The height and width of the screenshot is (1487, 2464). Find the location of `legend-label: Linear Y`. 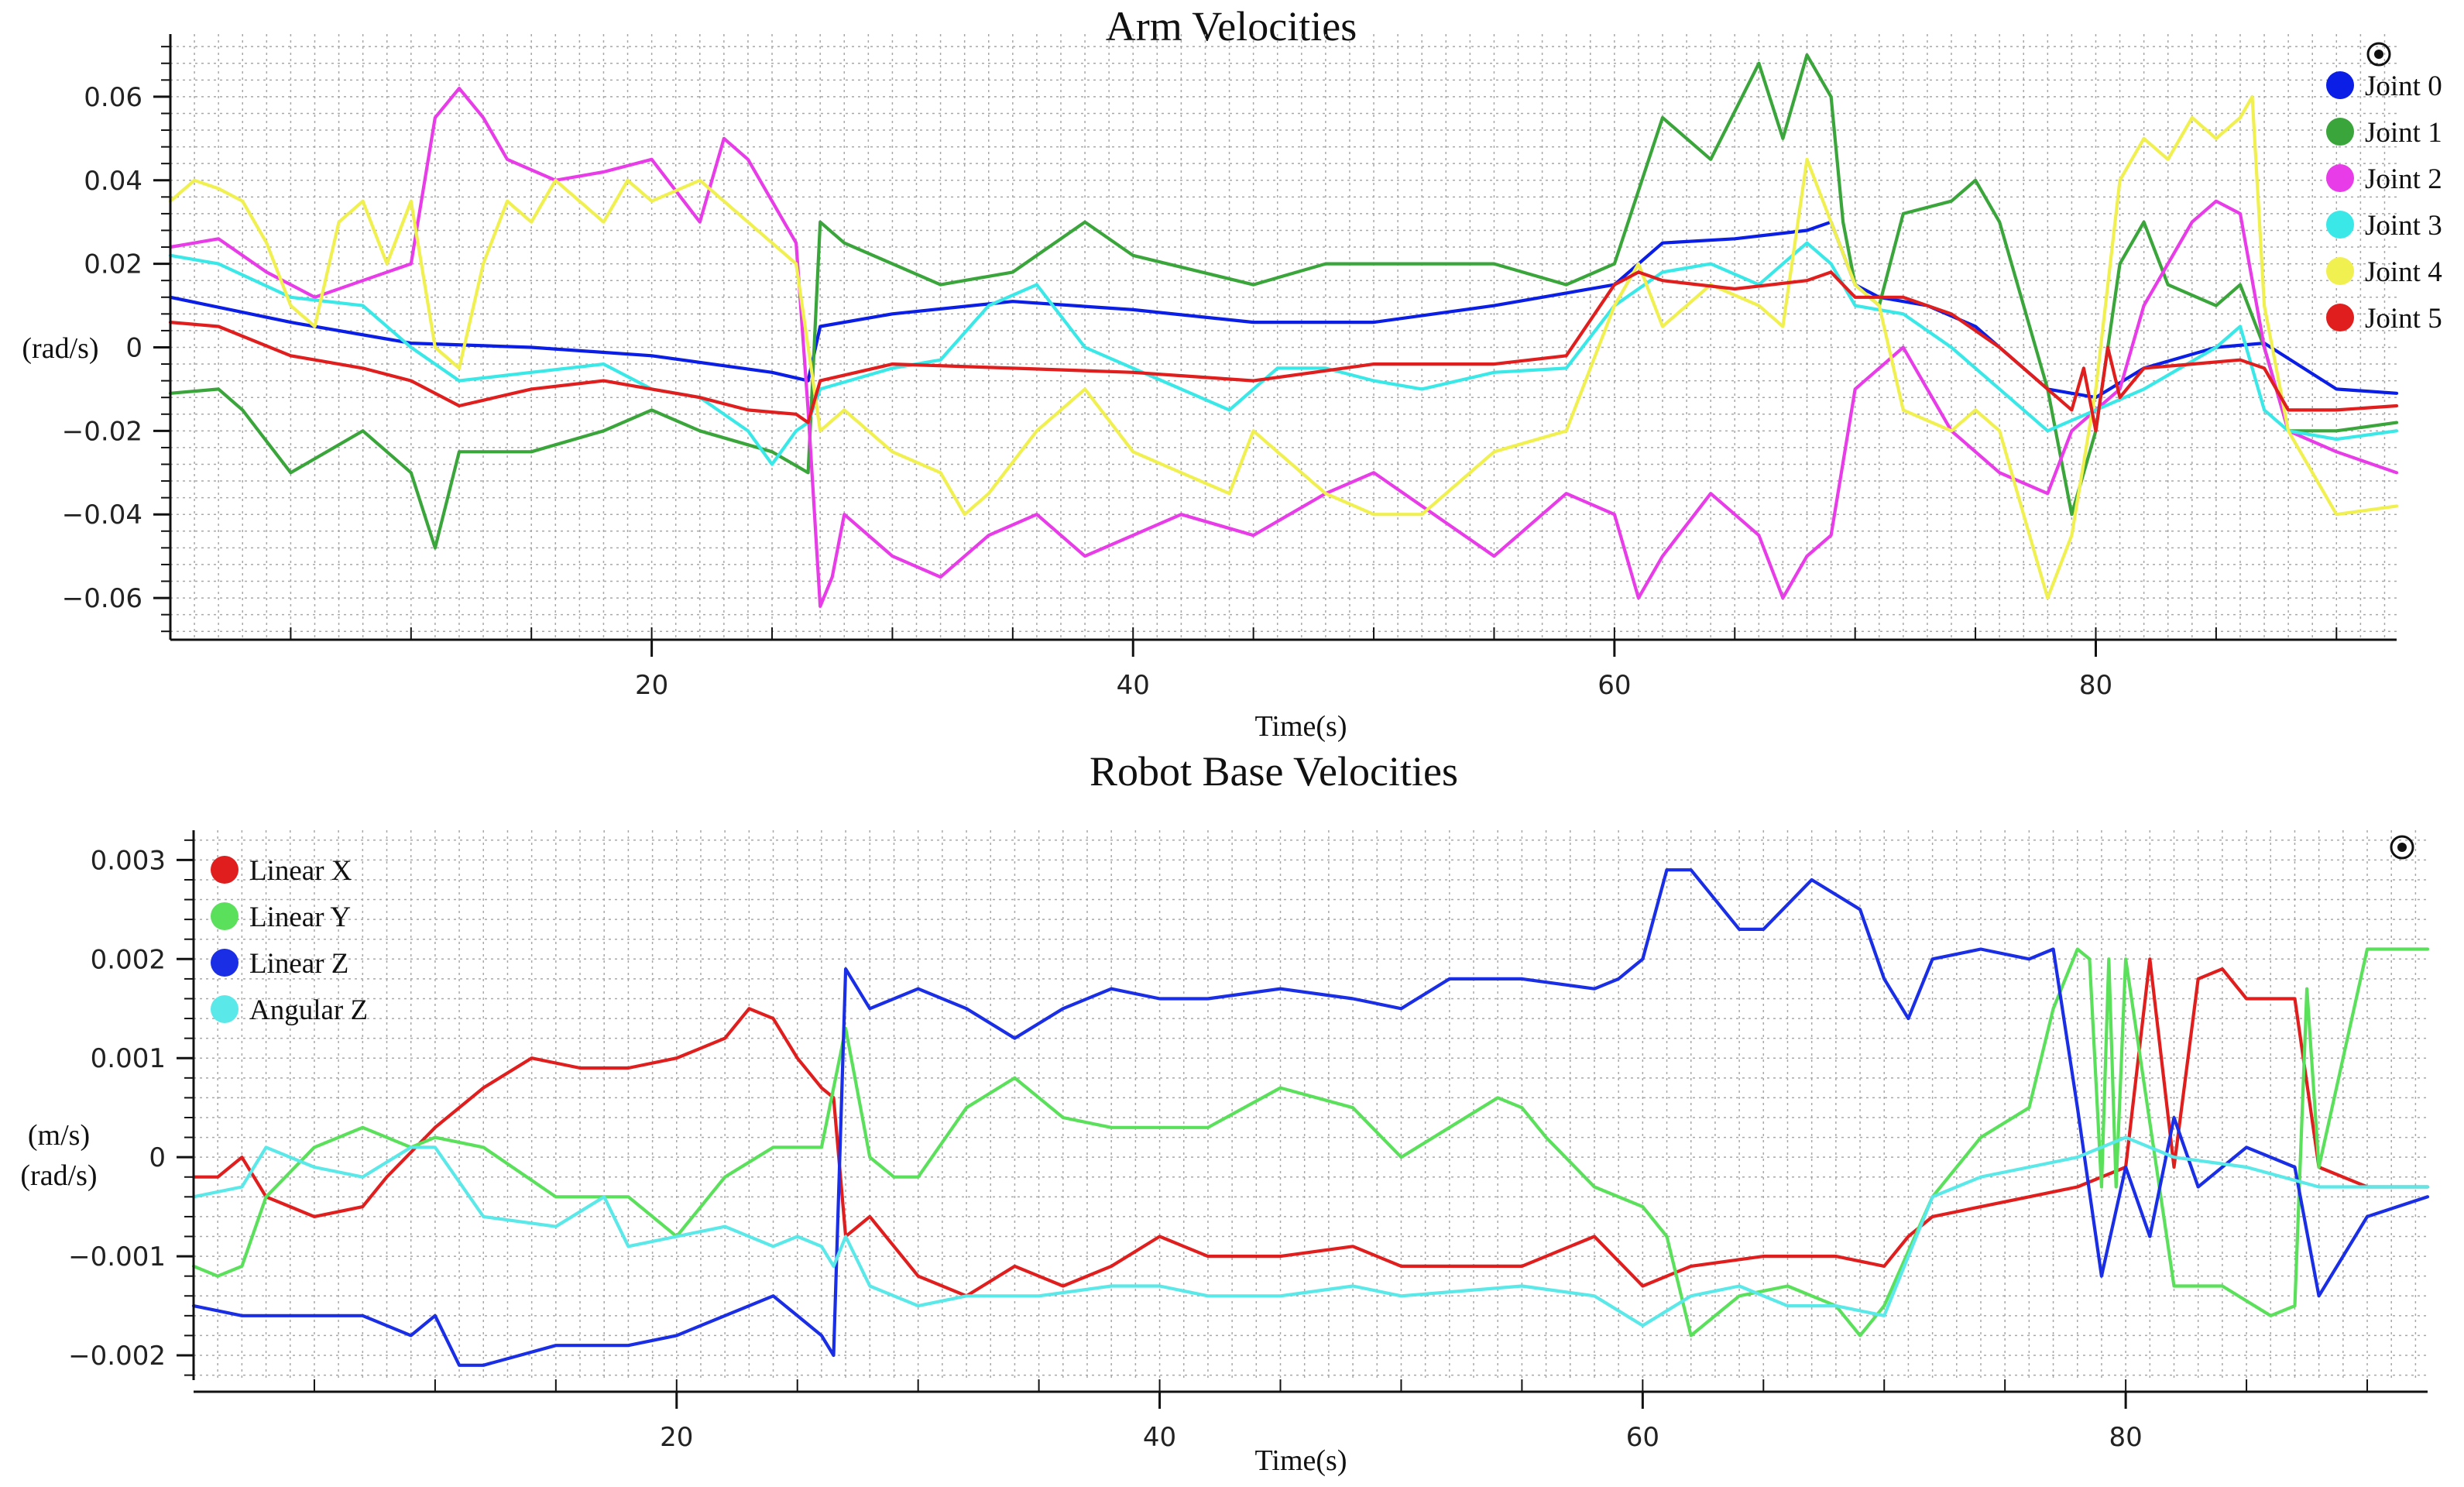

legend-label: Linear Y is located at coordinates (300, 917).